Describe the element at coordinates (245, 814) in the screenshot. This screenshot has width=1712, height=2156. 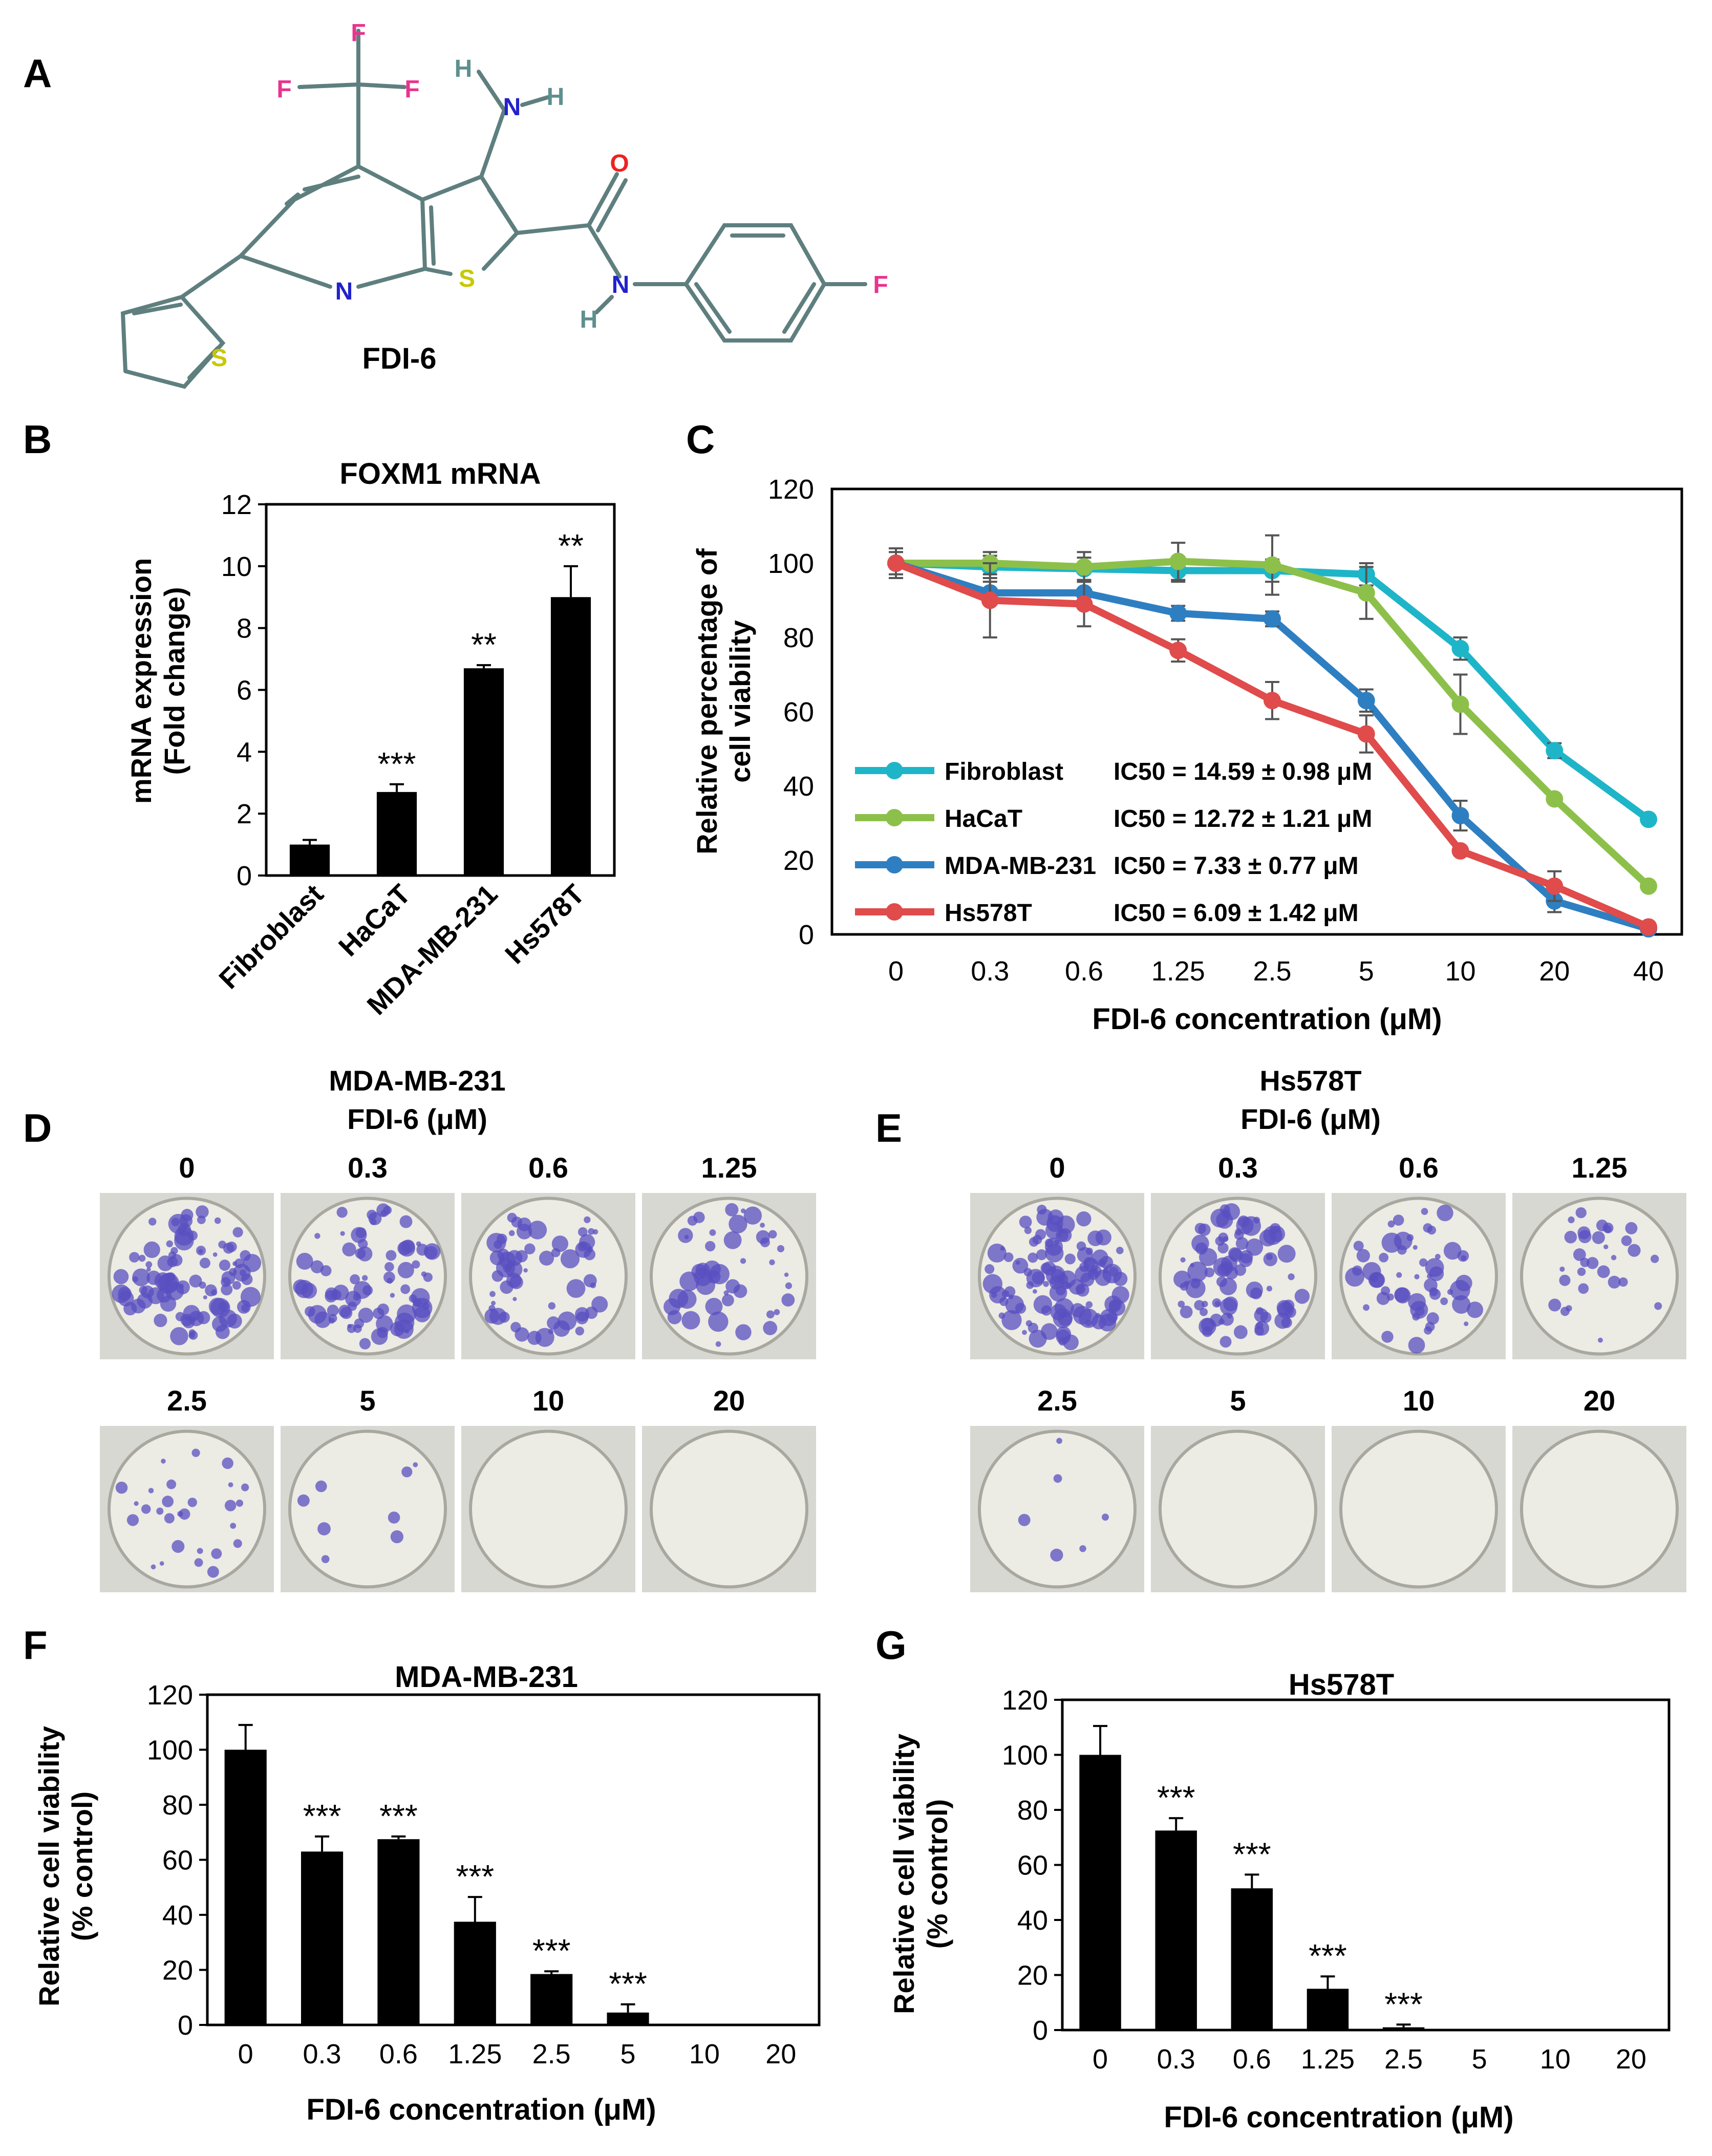
I see `chart-b-ytick-label-1: 2` at that location.